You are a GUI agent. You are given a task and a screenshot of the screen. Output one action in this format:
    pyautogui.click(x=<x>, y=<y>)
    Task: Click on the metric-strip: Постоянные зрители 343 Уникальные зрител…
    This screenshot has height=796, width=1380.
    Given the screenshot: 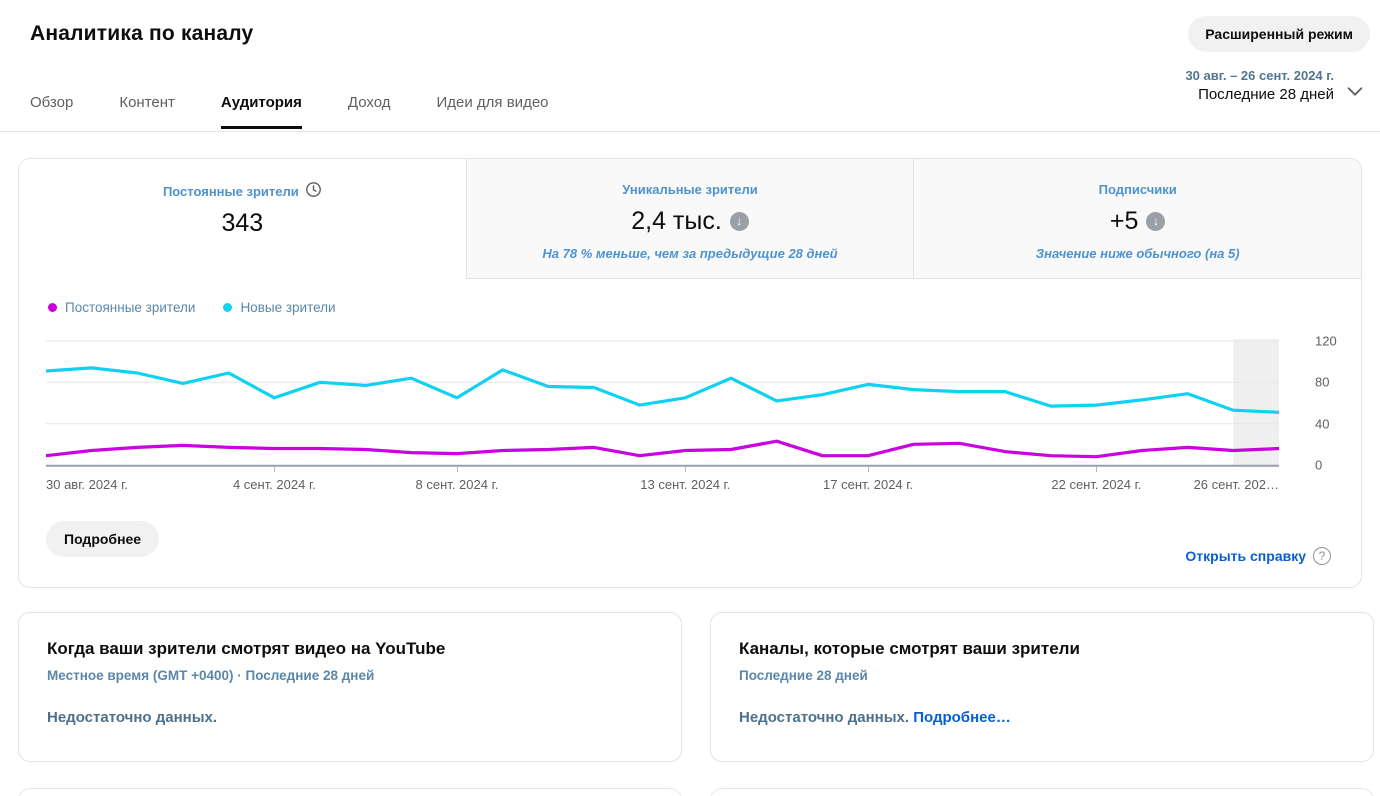 What is the action you would take?
    pyautogui.click(x=690, y=219)
    